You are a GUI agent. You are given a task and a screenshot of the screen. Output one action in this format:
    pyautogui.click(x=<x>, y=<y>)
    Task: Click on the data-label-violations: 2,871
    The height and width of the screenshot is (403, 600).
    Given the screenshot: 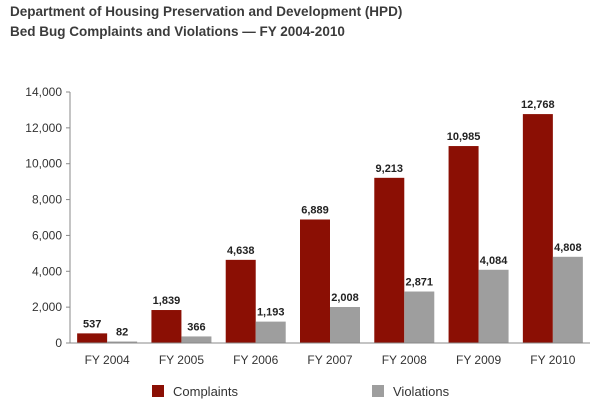 What is the action you would take?
    pyautogui.click(x=420, y=283)
    